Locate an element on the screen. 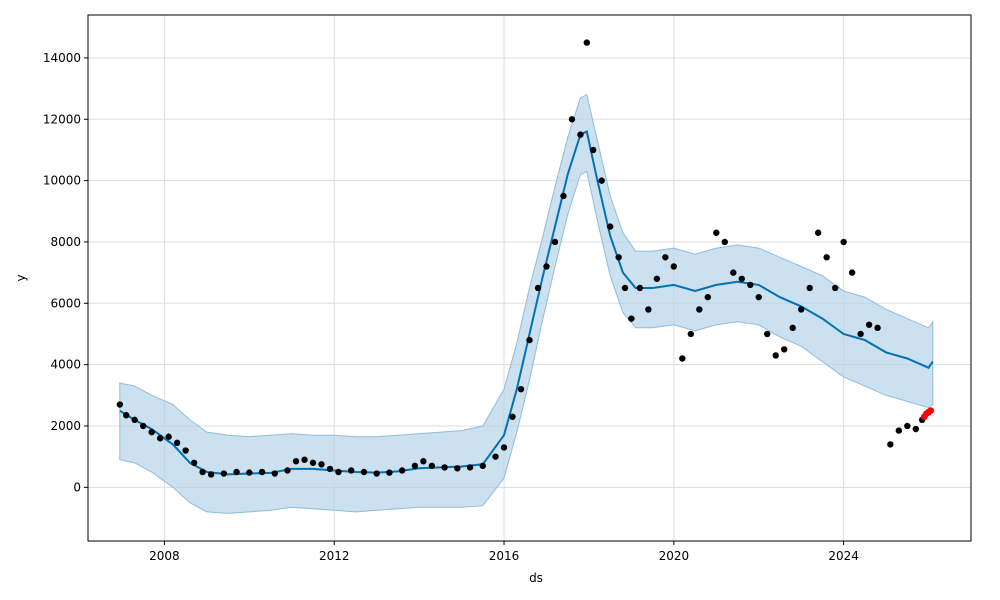  x-tick-label: 2012 is located at coordinates (334, 556).